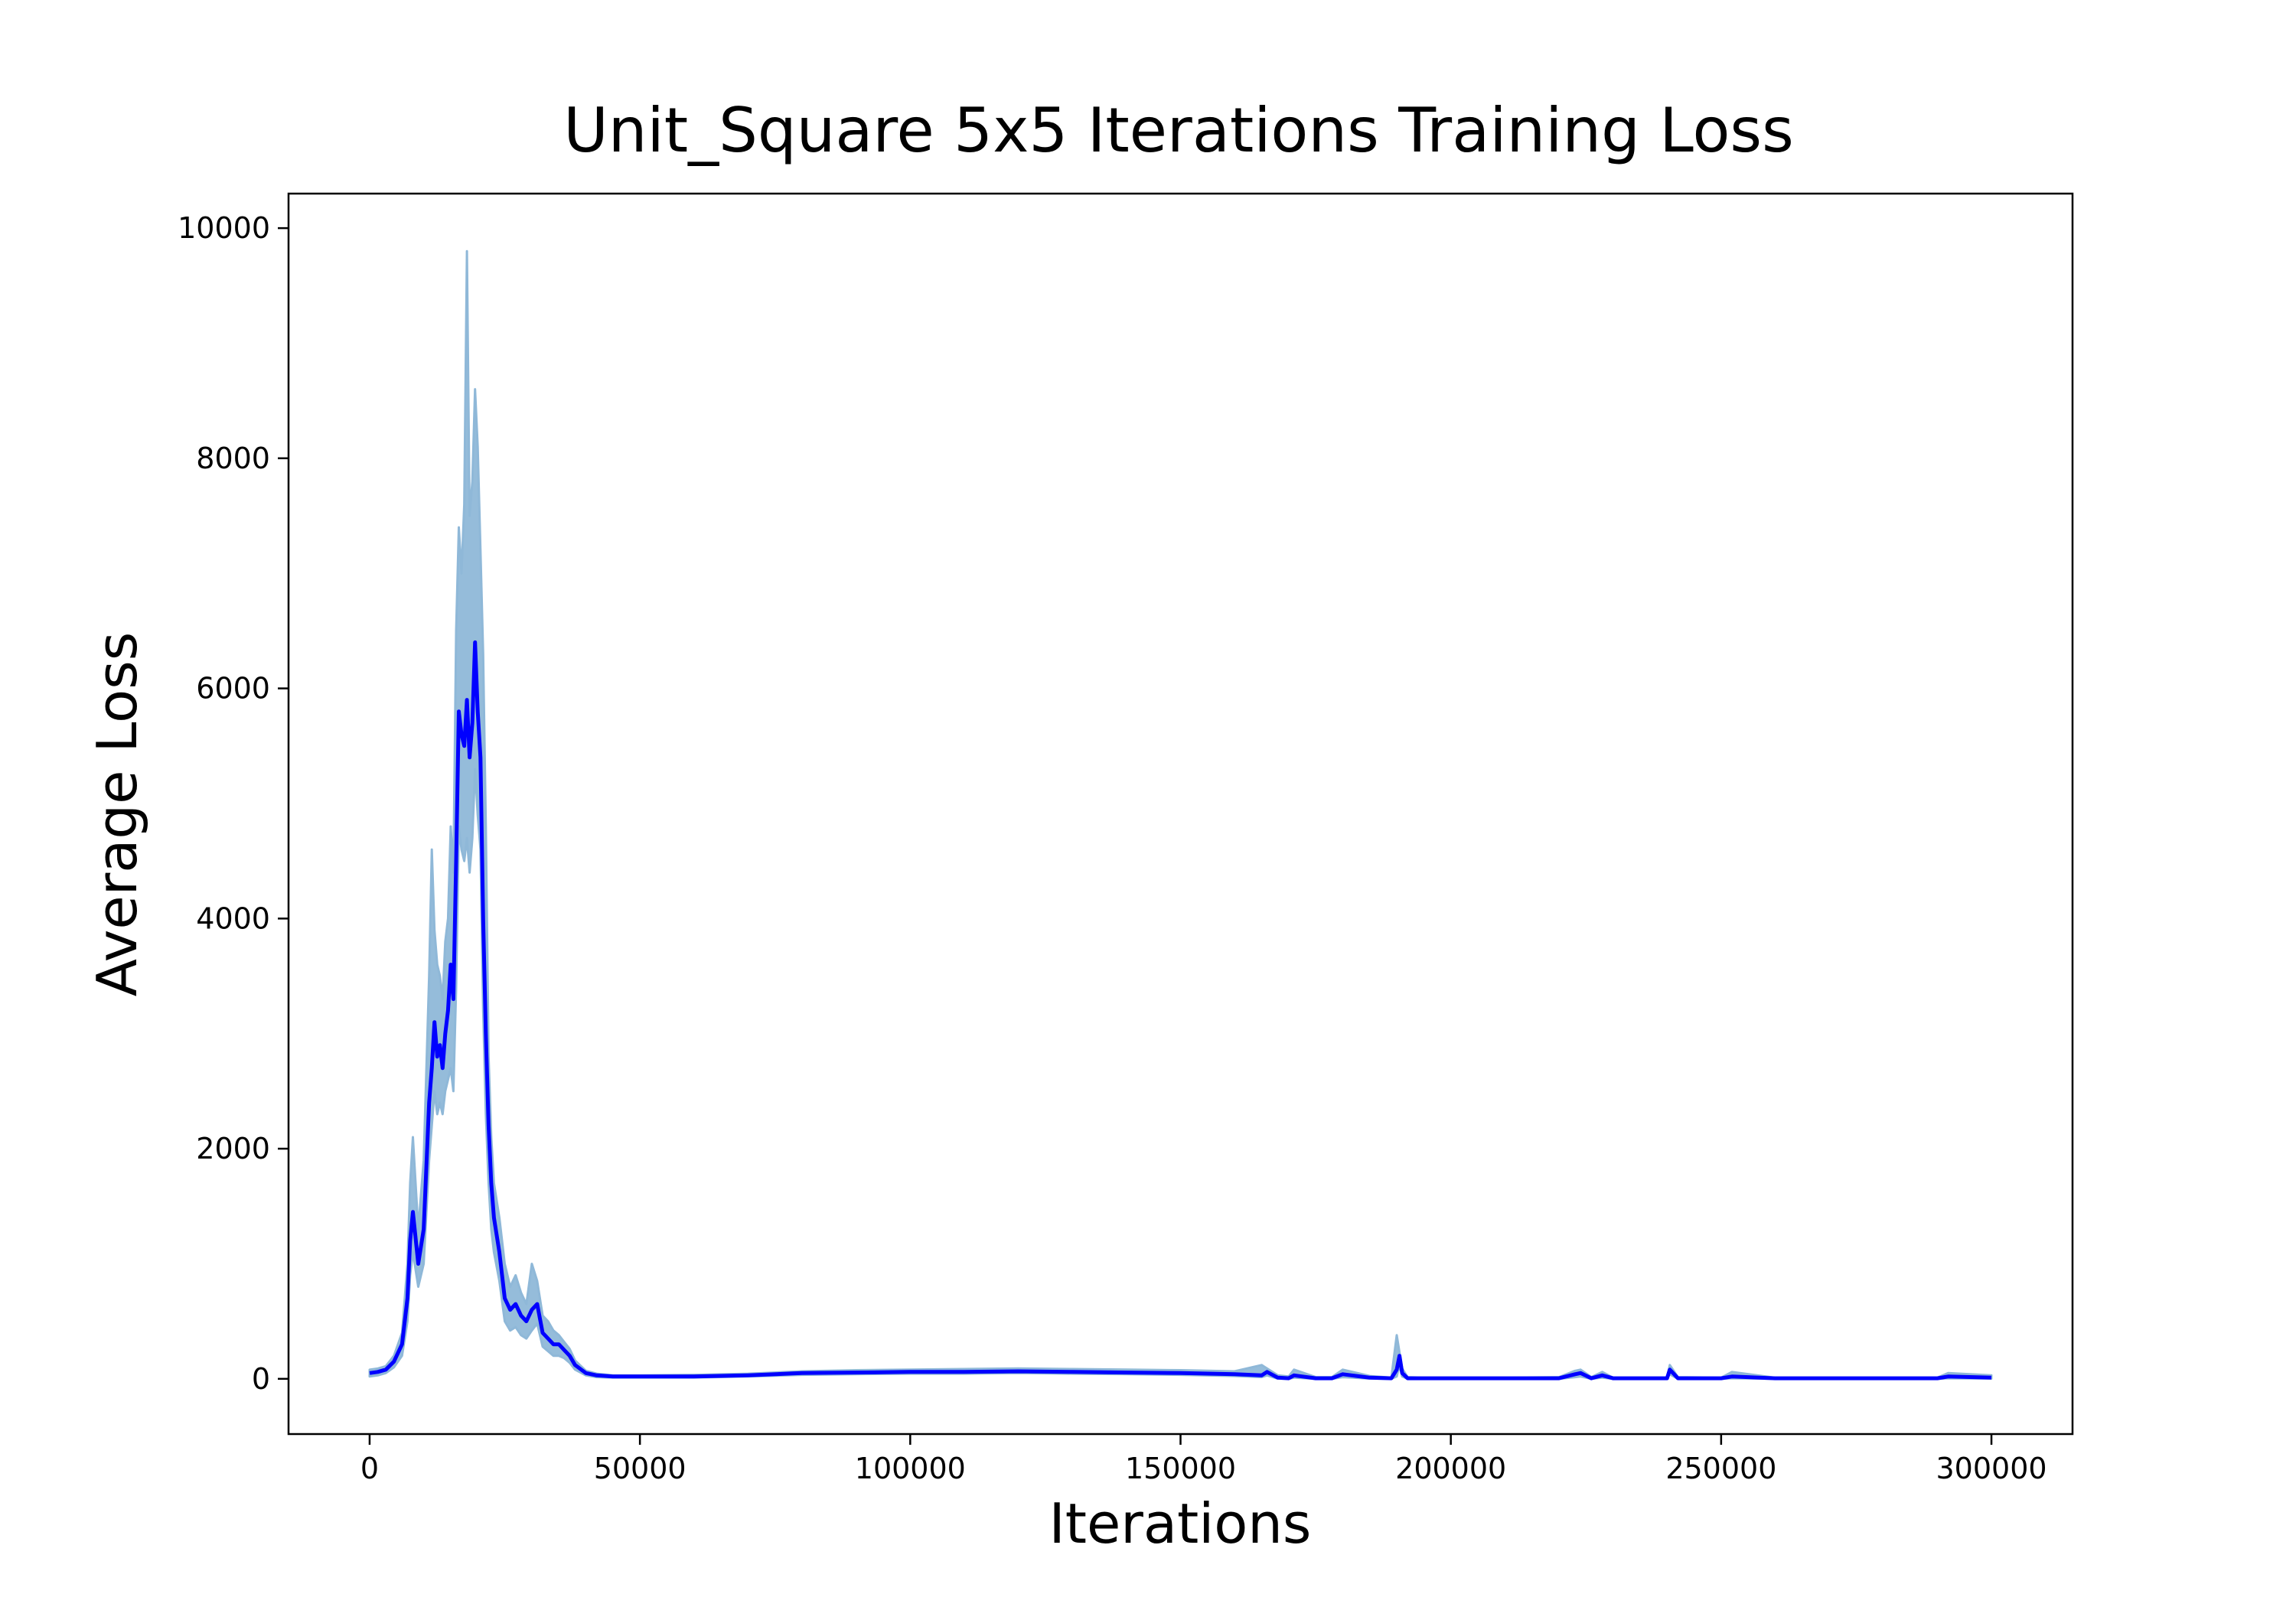  I want to click on x-tick-label: 100000, so click(910, 1468).